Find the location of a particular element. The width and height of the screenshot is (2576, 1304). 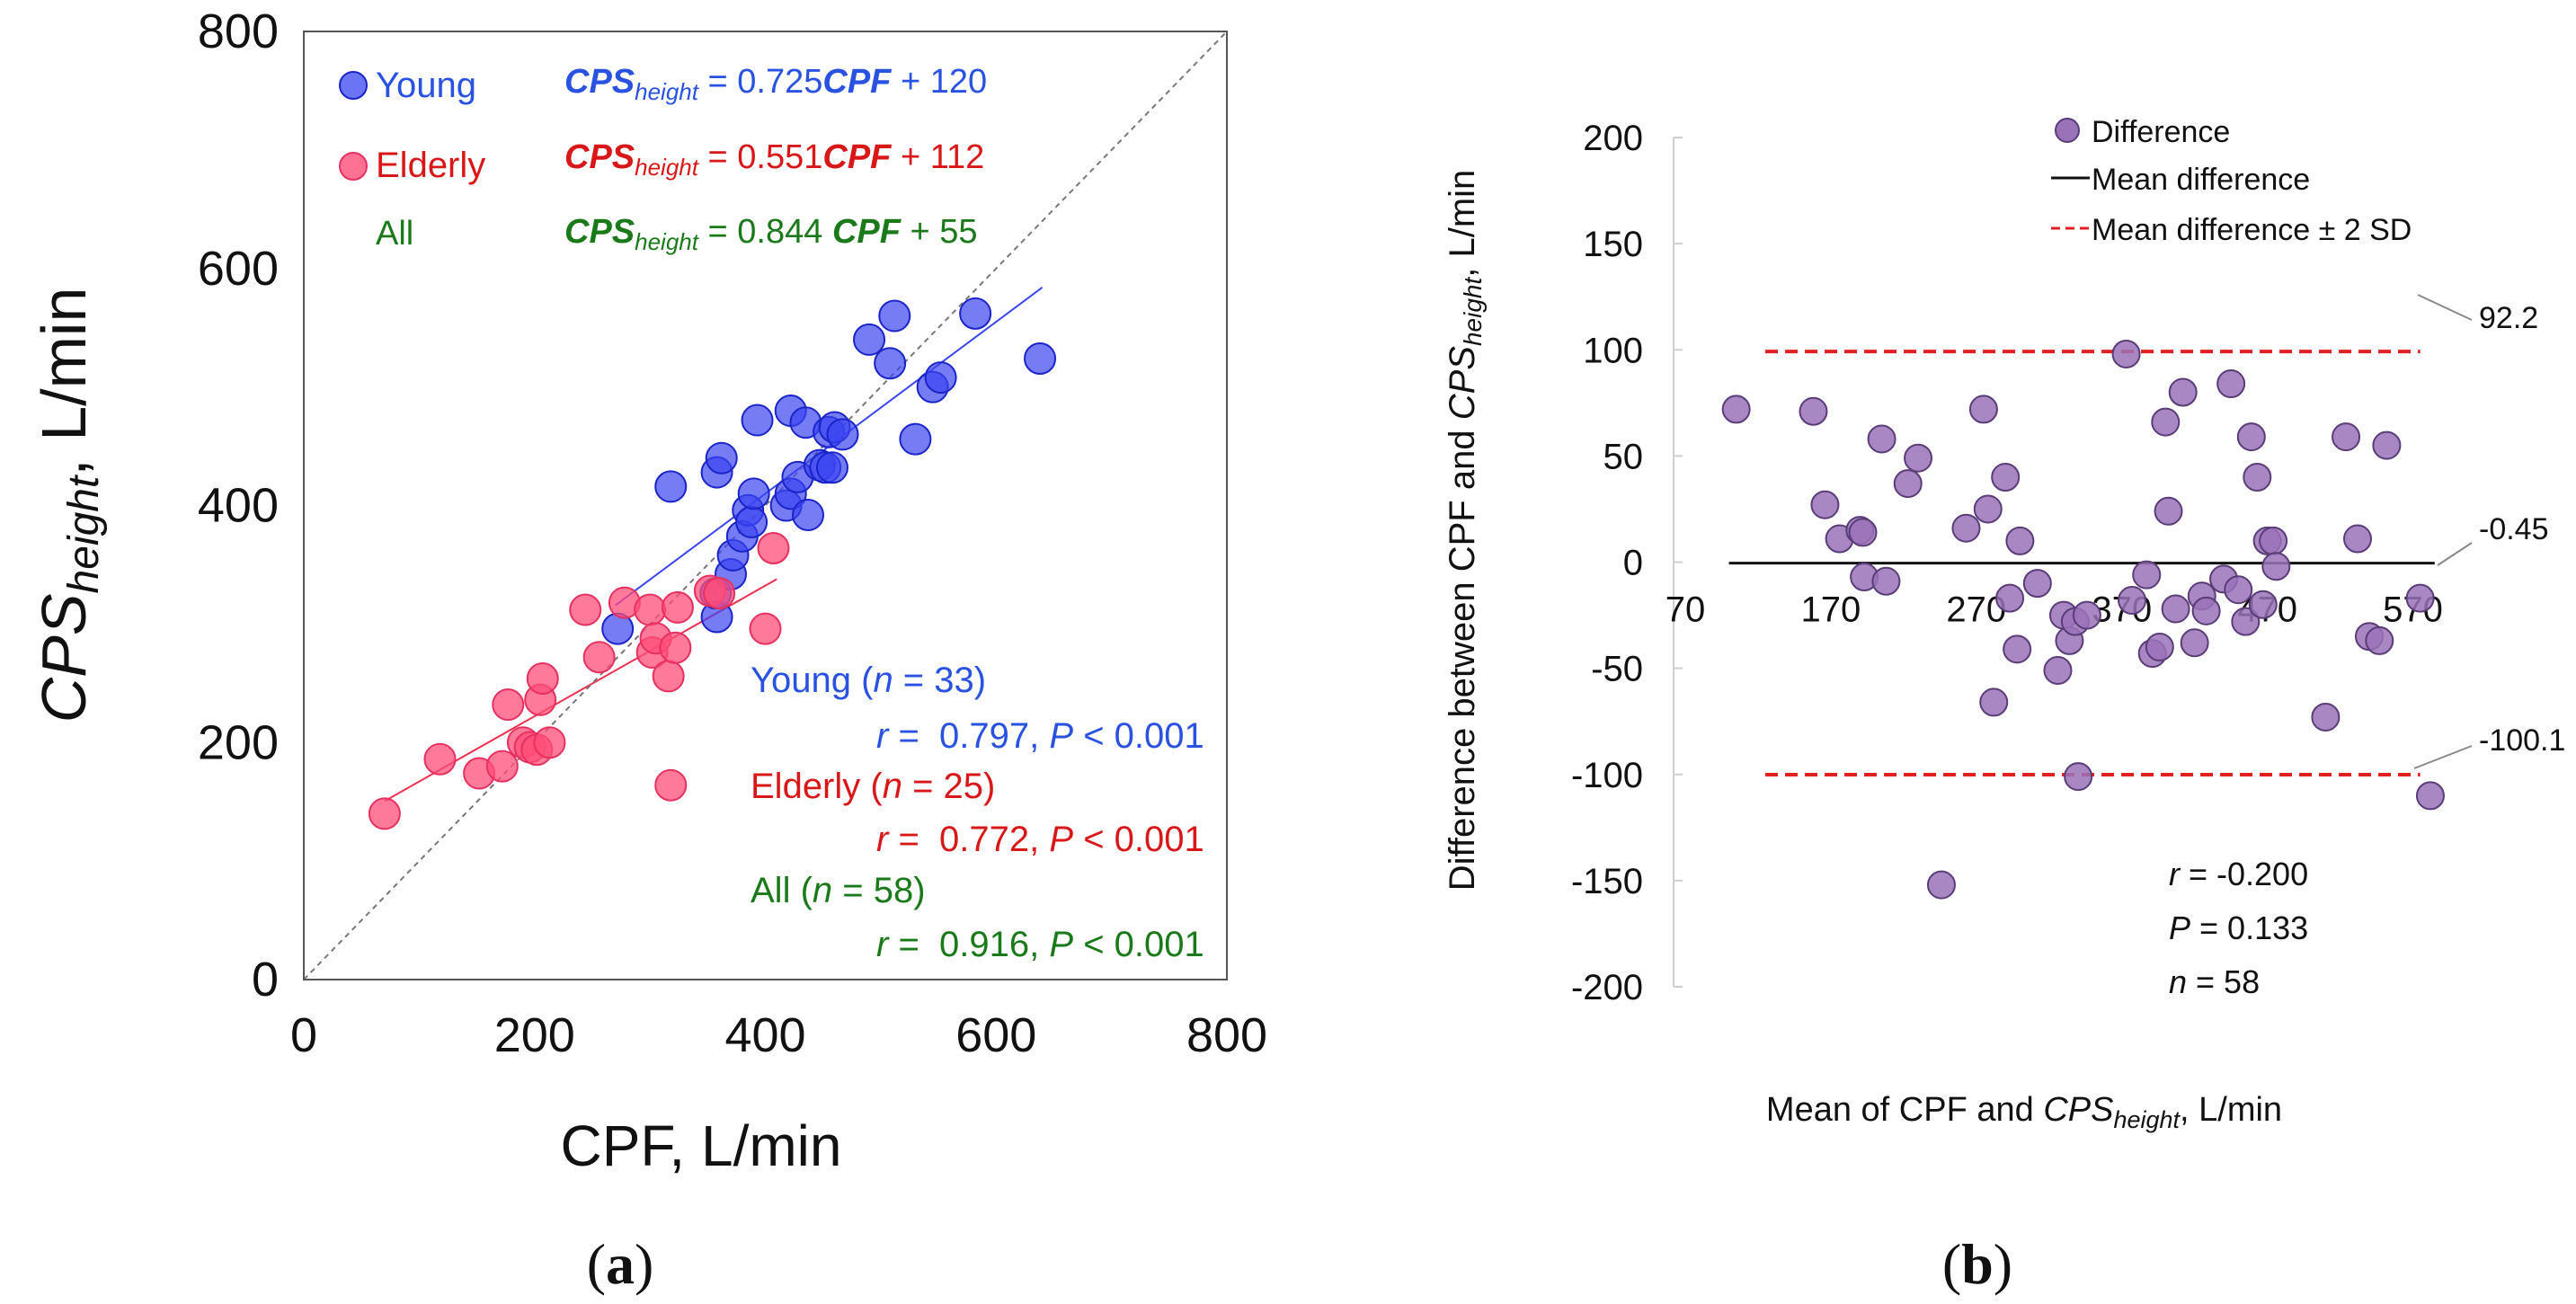

panel-b-xlabel-unit: , L/min is located at coordinates (2231, 1110).